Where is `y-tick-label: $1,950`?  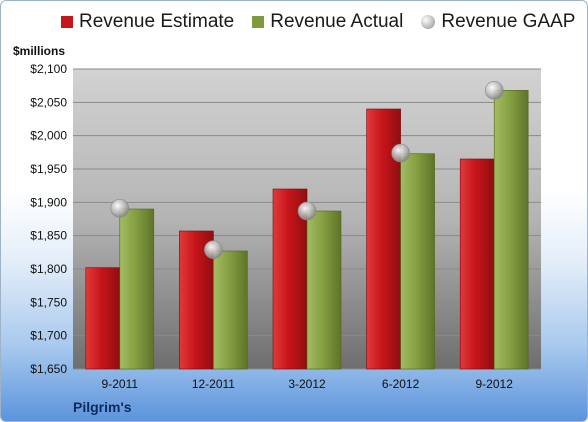 y-tick-label: $1,950 is located at coordinates (48, 169).